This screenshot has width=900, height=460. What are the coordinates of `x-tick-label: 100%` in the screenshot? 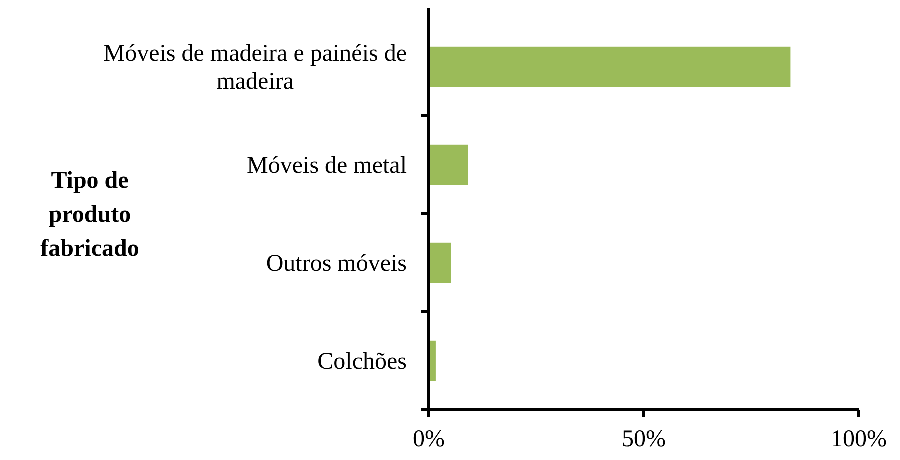 It's located at (859, 439).